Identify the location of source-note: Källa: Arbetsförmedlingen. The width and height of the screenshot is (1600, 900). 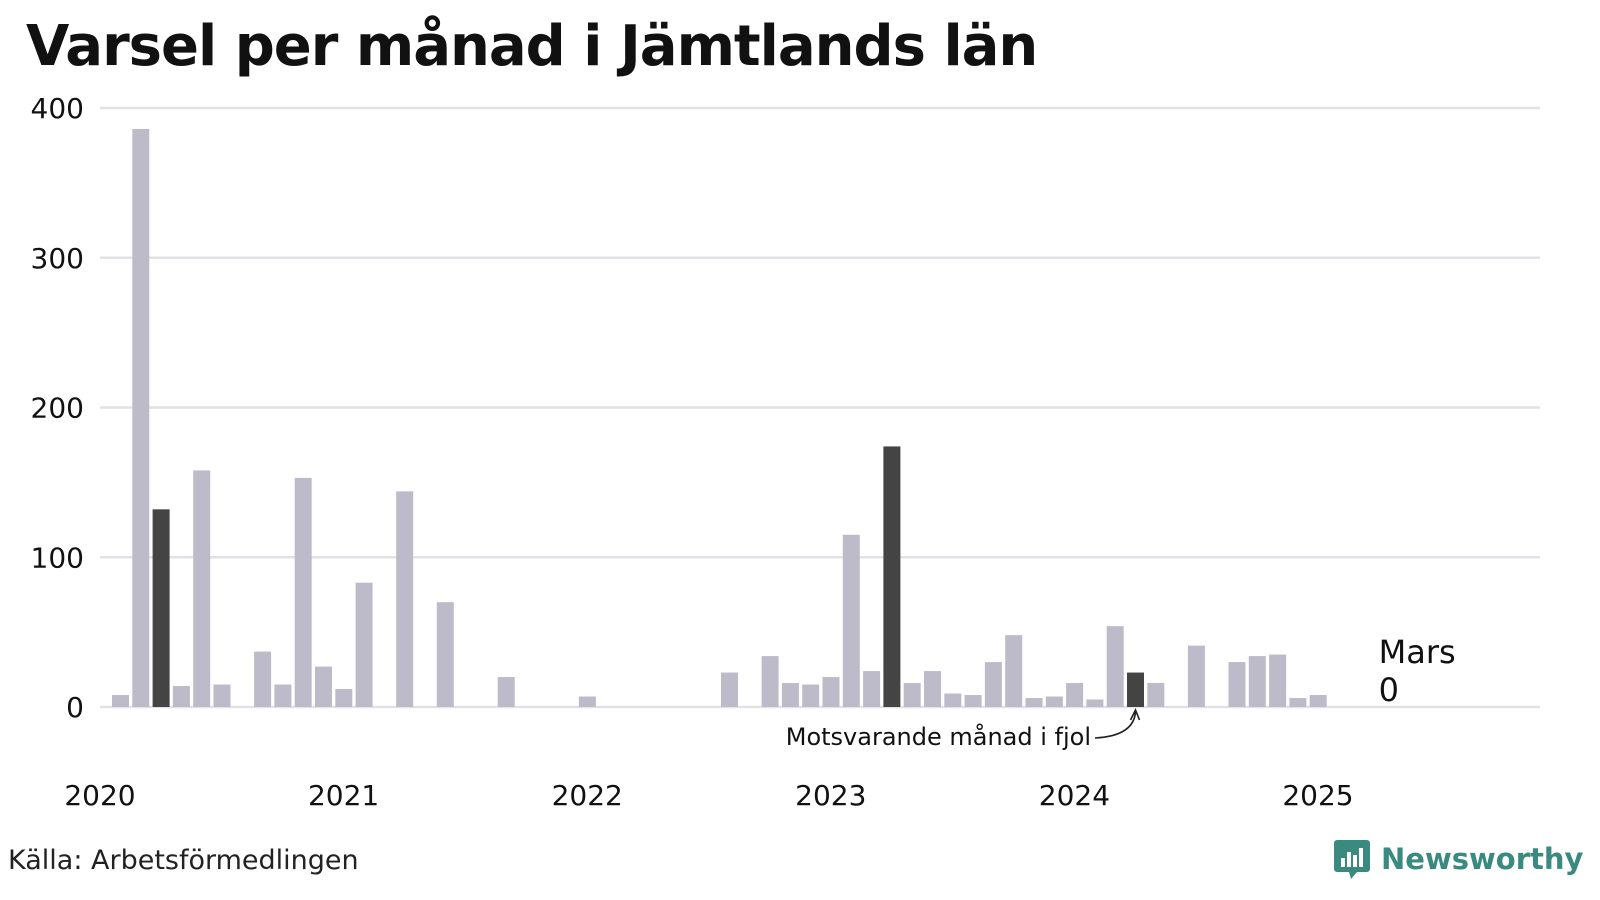
(183, 860).